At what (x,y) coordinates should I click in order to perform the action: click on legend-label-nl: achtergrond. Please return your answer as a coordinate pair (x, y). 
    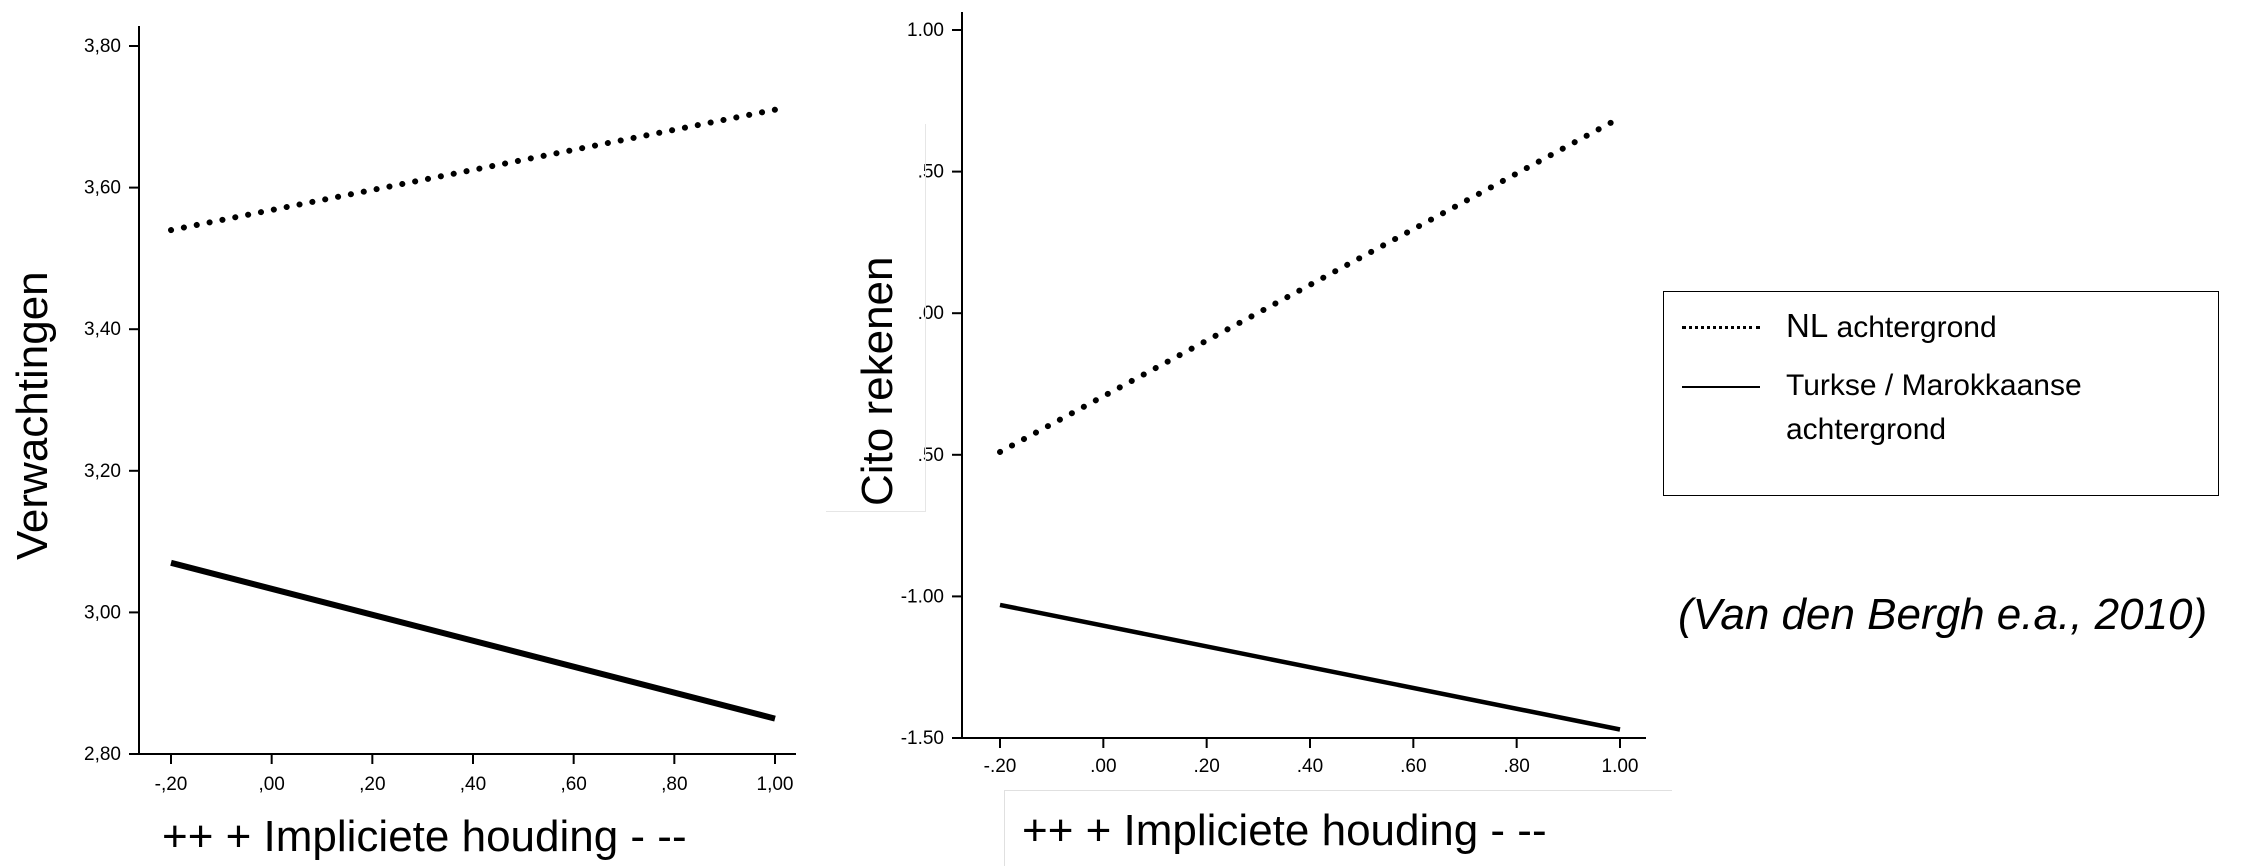
    Looking at the image, I should click on (1912, 327).